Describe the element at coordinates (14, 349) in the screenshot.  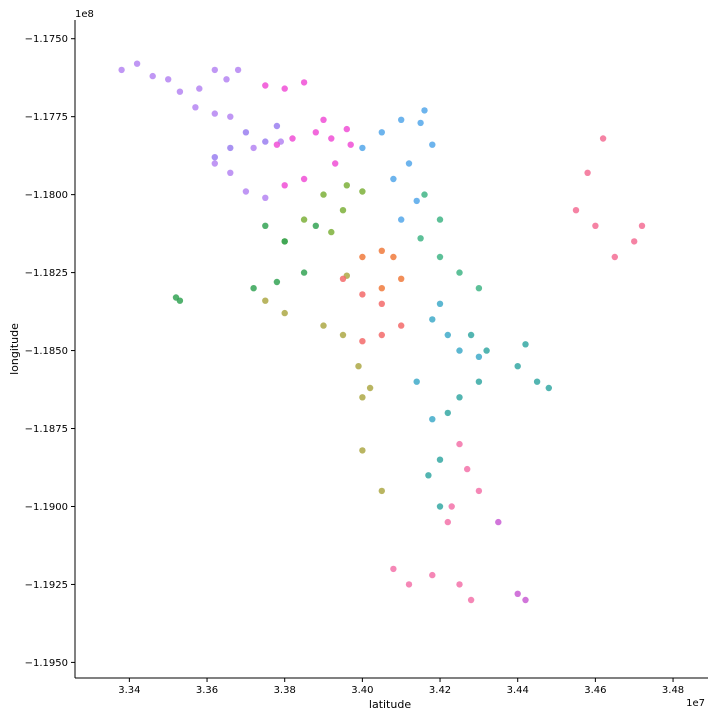
I see `y-axis-label: longitude` at that location.